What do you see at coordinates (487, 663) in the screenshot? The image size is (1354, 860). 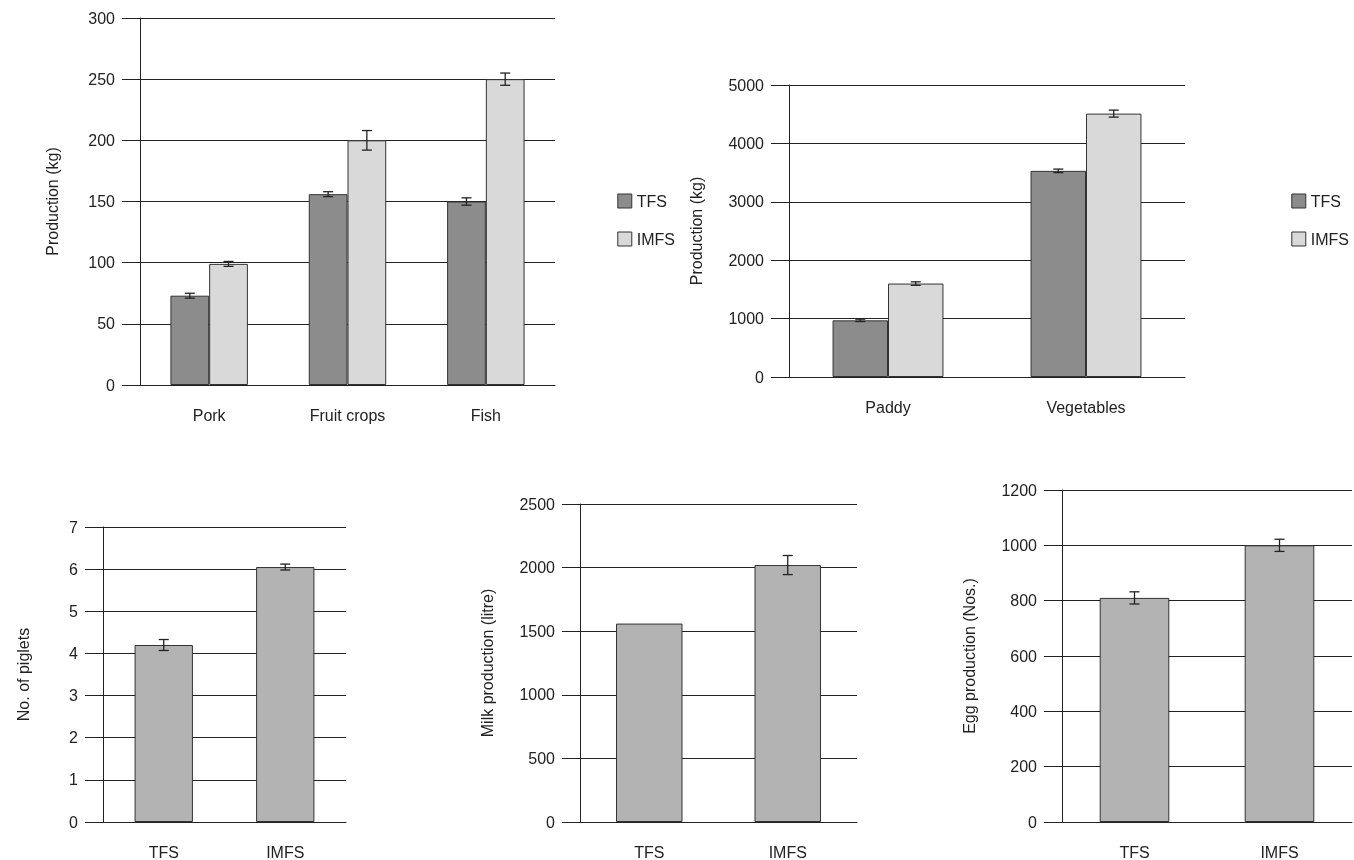 I see `y-axis-title: Milk production (litre)` at bounding box center [487, 663].